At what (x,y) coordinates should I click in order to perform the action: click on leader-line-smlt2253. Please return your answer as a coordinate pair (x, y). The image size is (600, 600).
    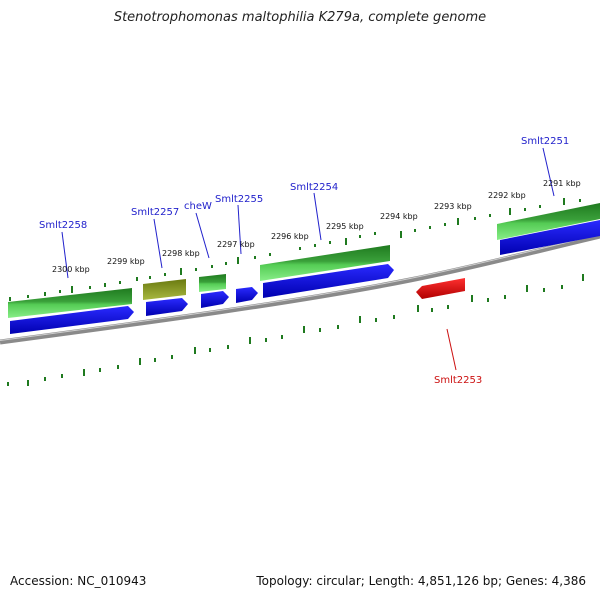
    Looking at the image, I should click on (451, 349).